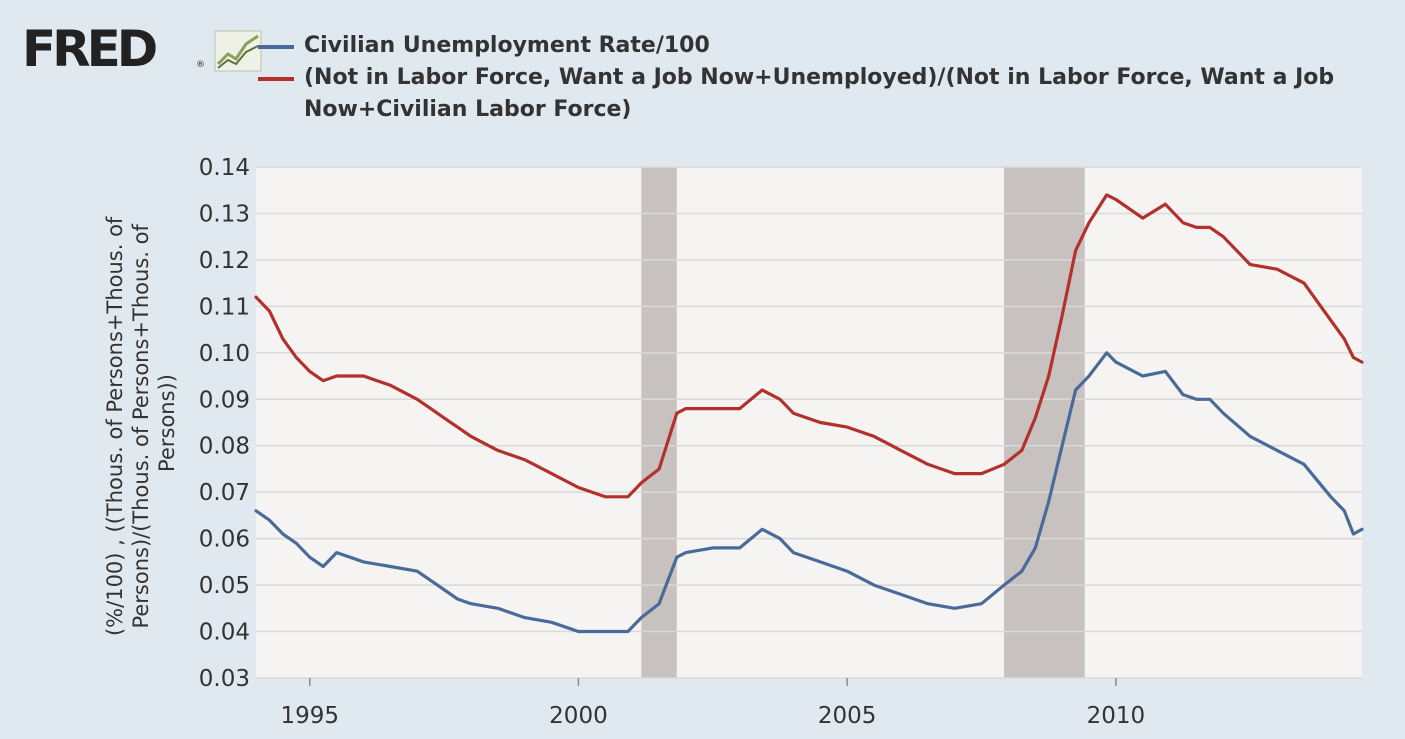 This screenshot has width=1405, height=739. Describe the element at coordinates (847, 716) in the screenshot. I see `x-tick-label: 2005` at that location.